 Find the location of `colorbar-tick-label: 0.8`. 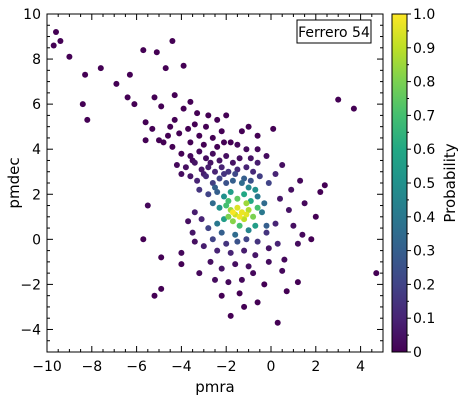

colorbar-tick-label: 0.8 is located at coordinates (424, 83).